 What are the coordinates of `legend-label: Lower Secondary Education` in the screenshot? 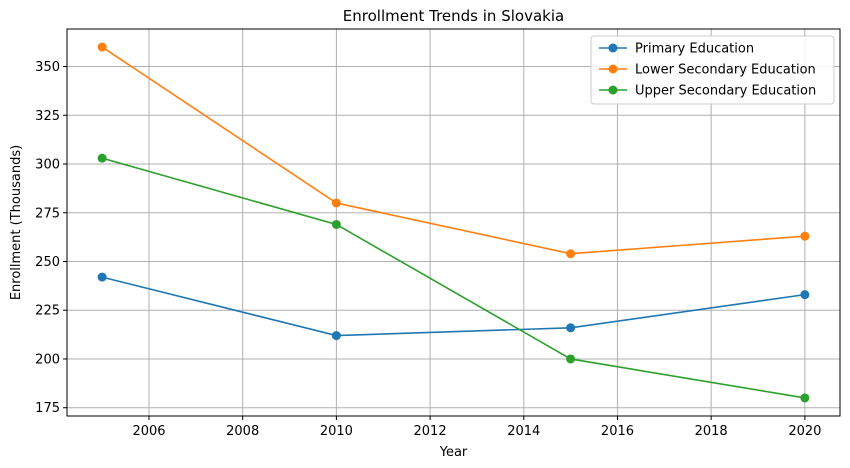 It's located at (725, 70).